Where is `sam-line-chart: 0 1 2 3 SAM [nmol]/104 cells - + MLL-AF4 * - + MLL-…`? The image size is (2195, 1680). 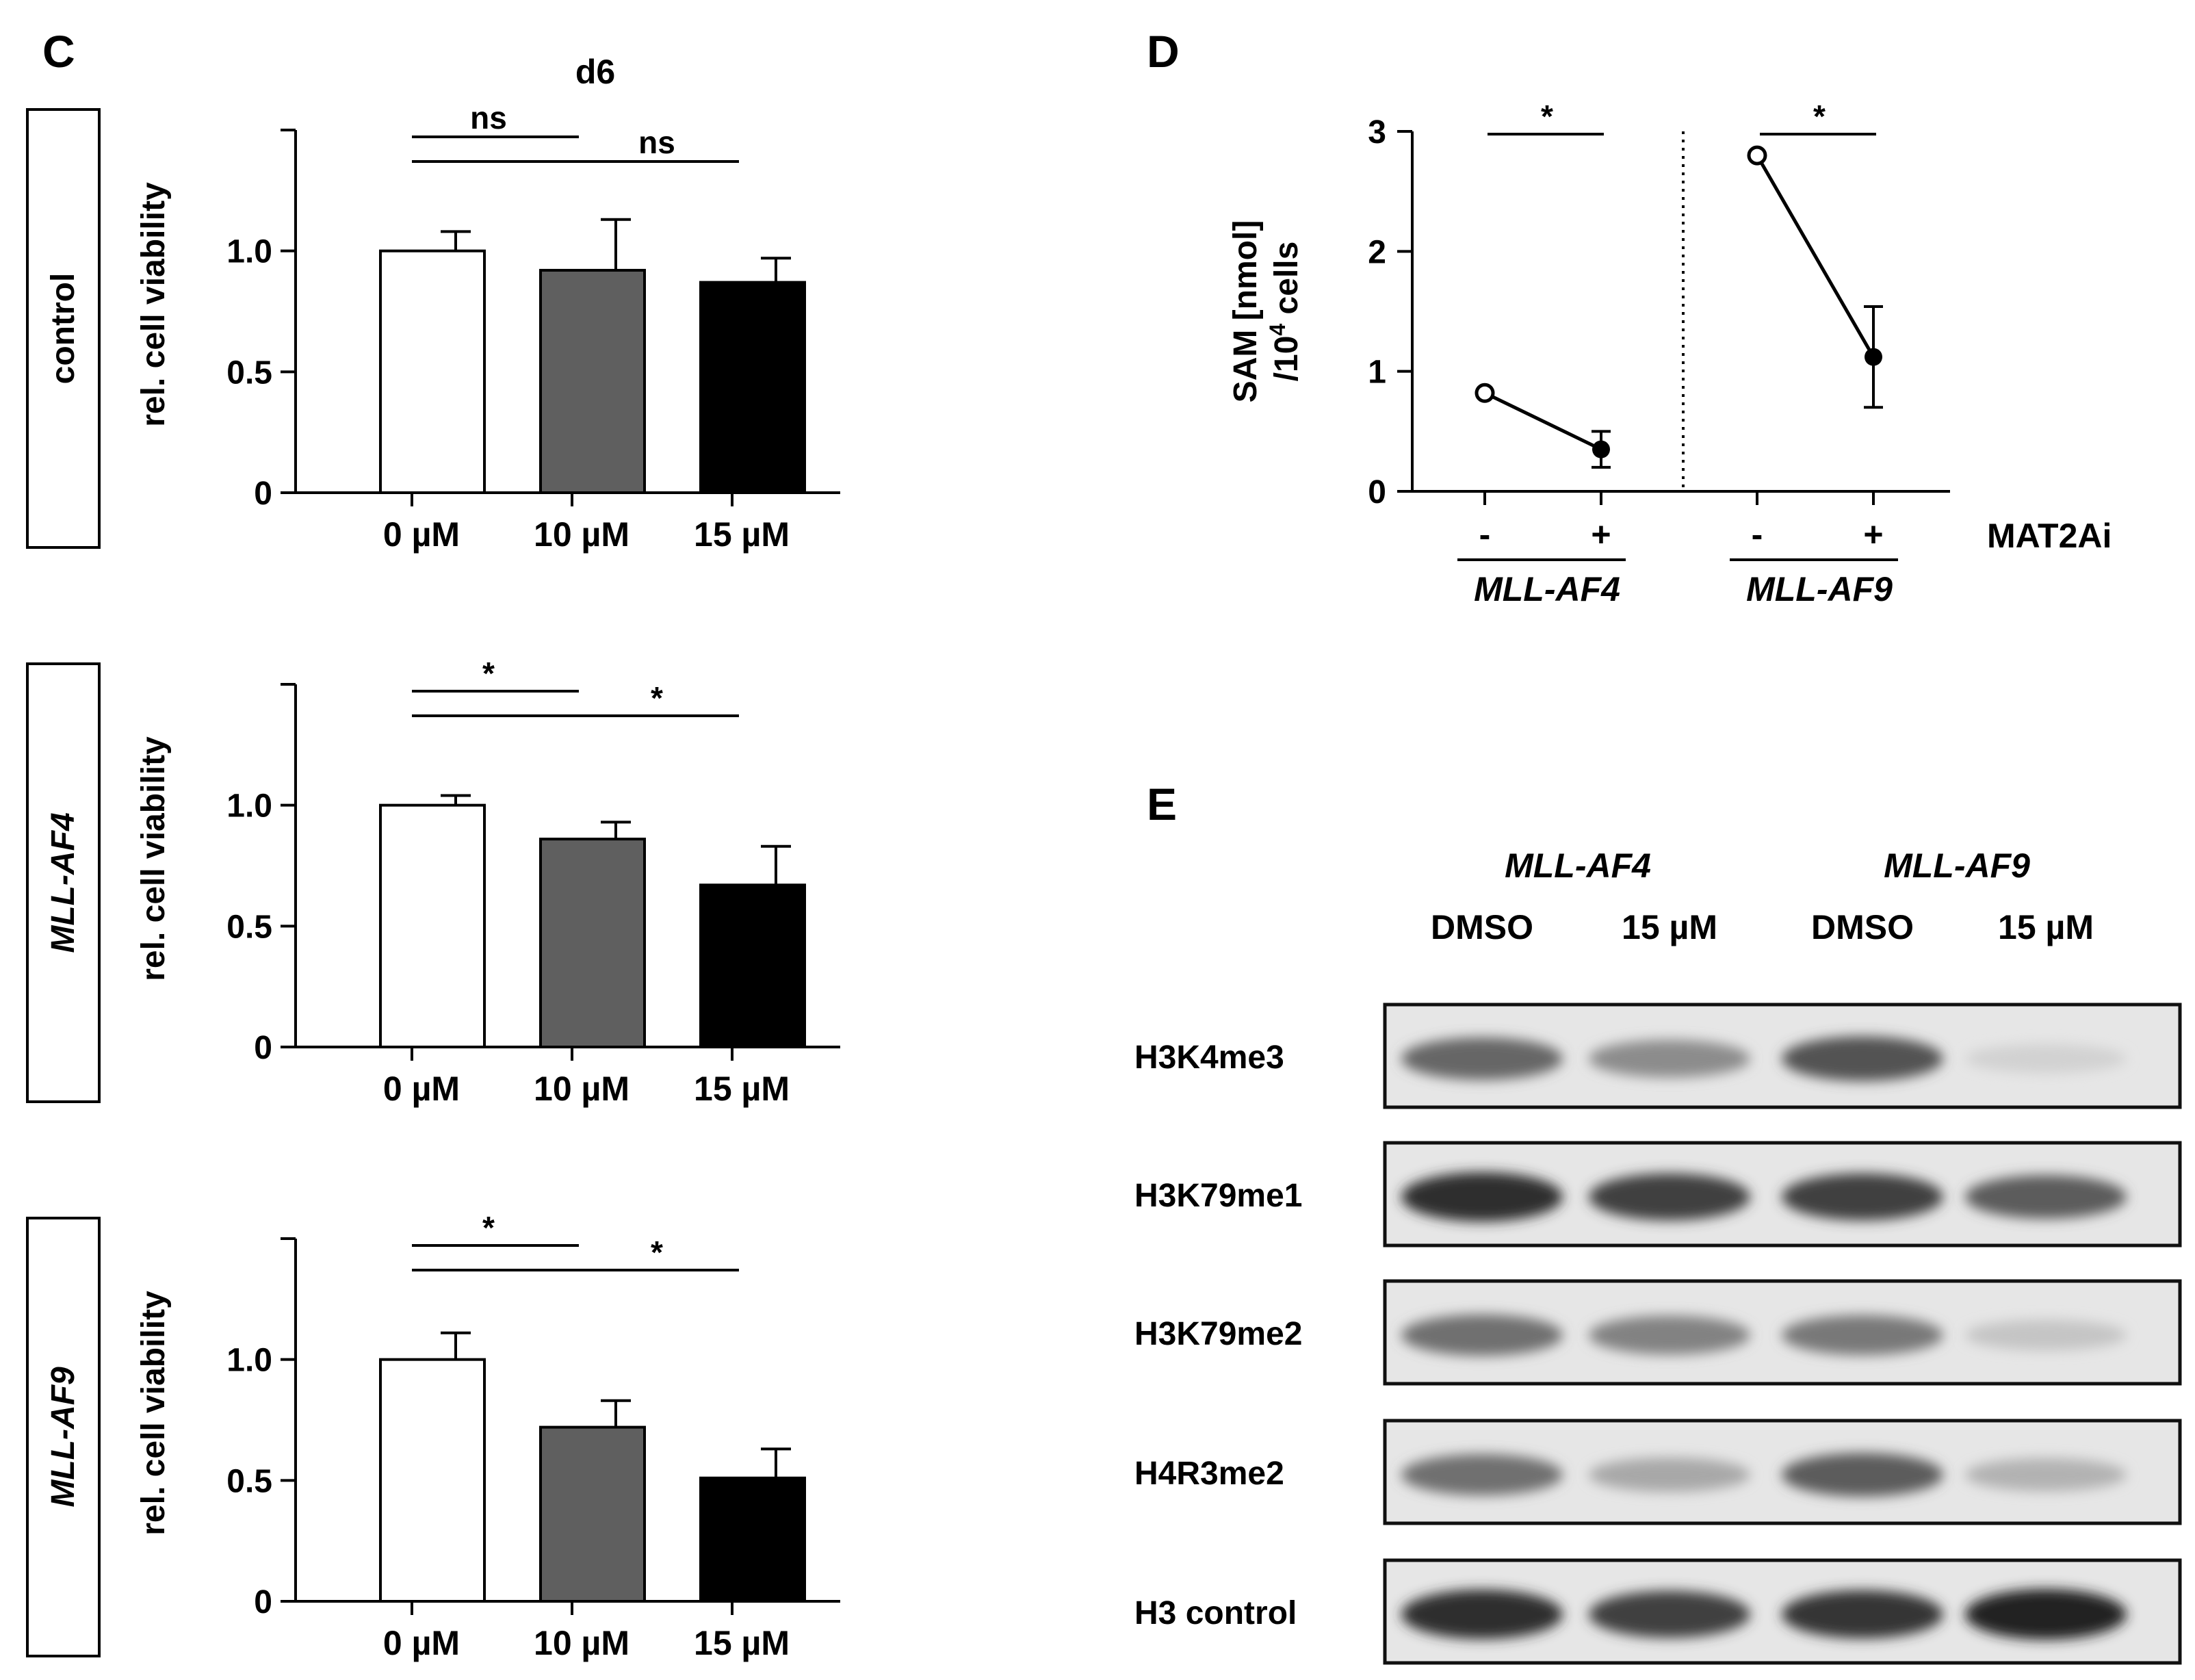
sam-line-chart: 0 1 2 3 SAM [nmol]/104 cells - + MLL-AF4 * - + MLL-… is located at coordinates (1670, 353).